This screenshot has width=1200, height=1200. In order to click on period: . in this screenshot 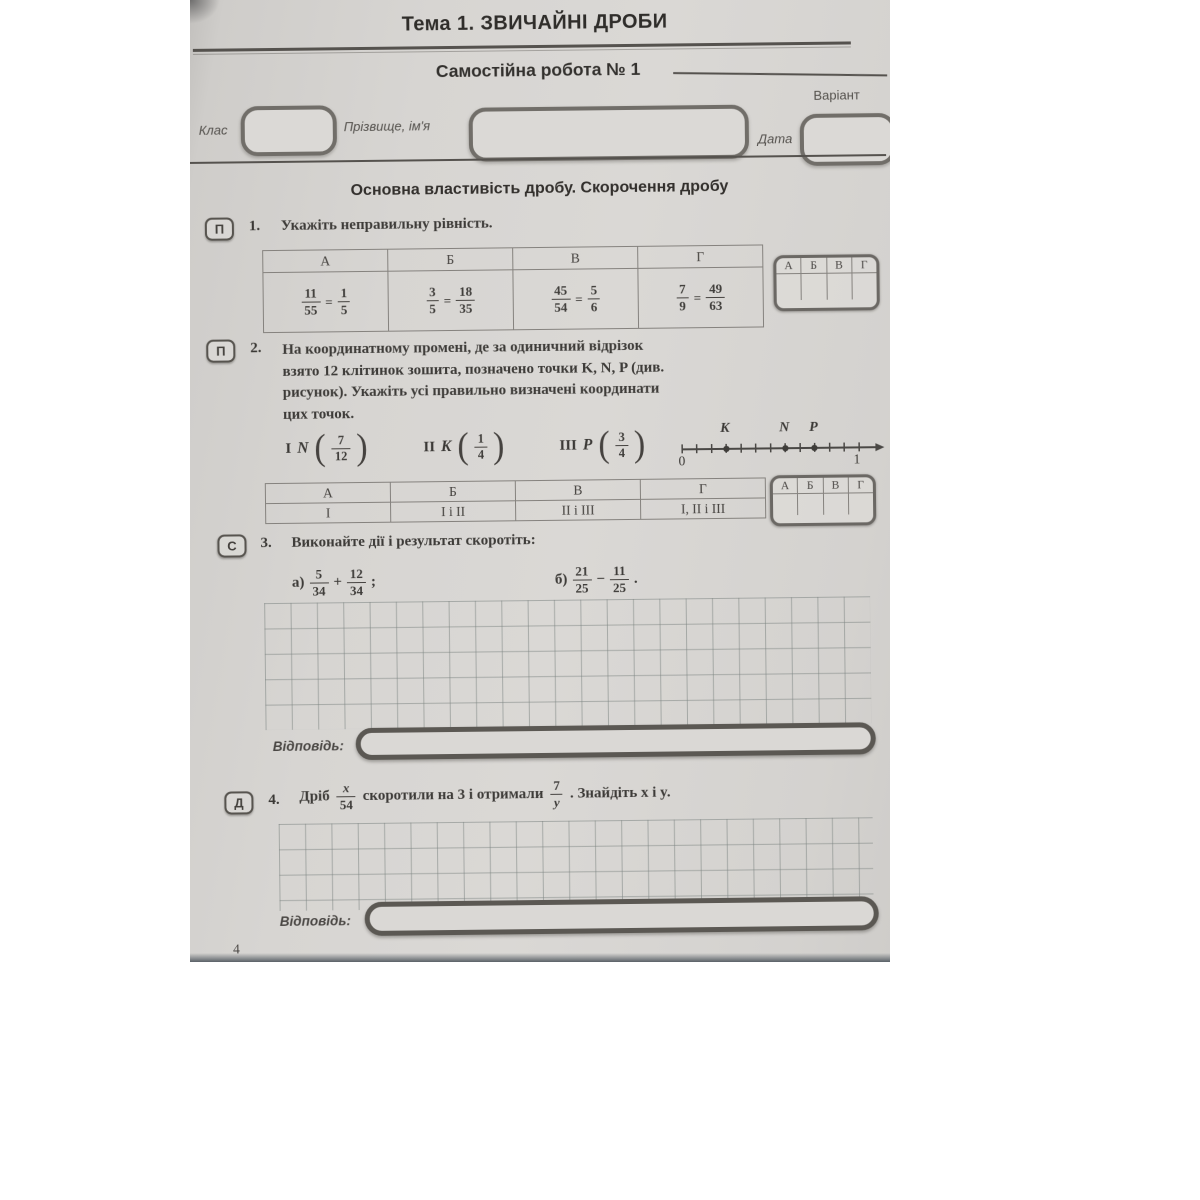, I will do `click(635, 578)`.